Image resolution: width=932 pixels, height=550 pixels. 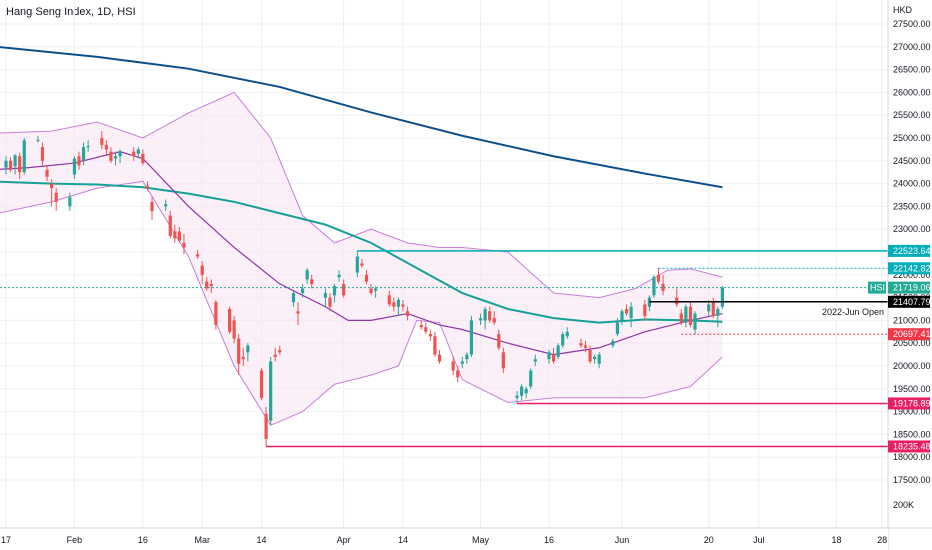 What do you see at coordinates (403, 540) in the screenshot?
I see `x-tick-label: 14` at bounding box center [403, 540].